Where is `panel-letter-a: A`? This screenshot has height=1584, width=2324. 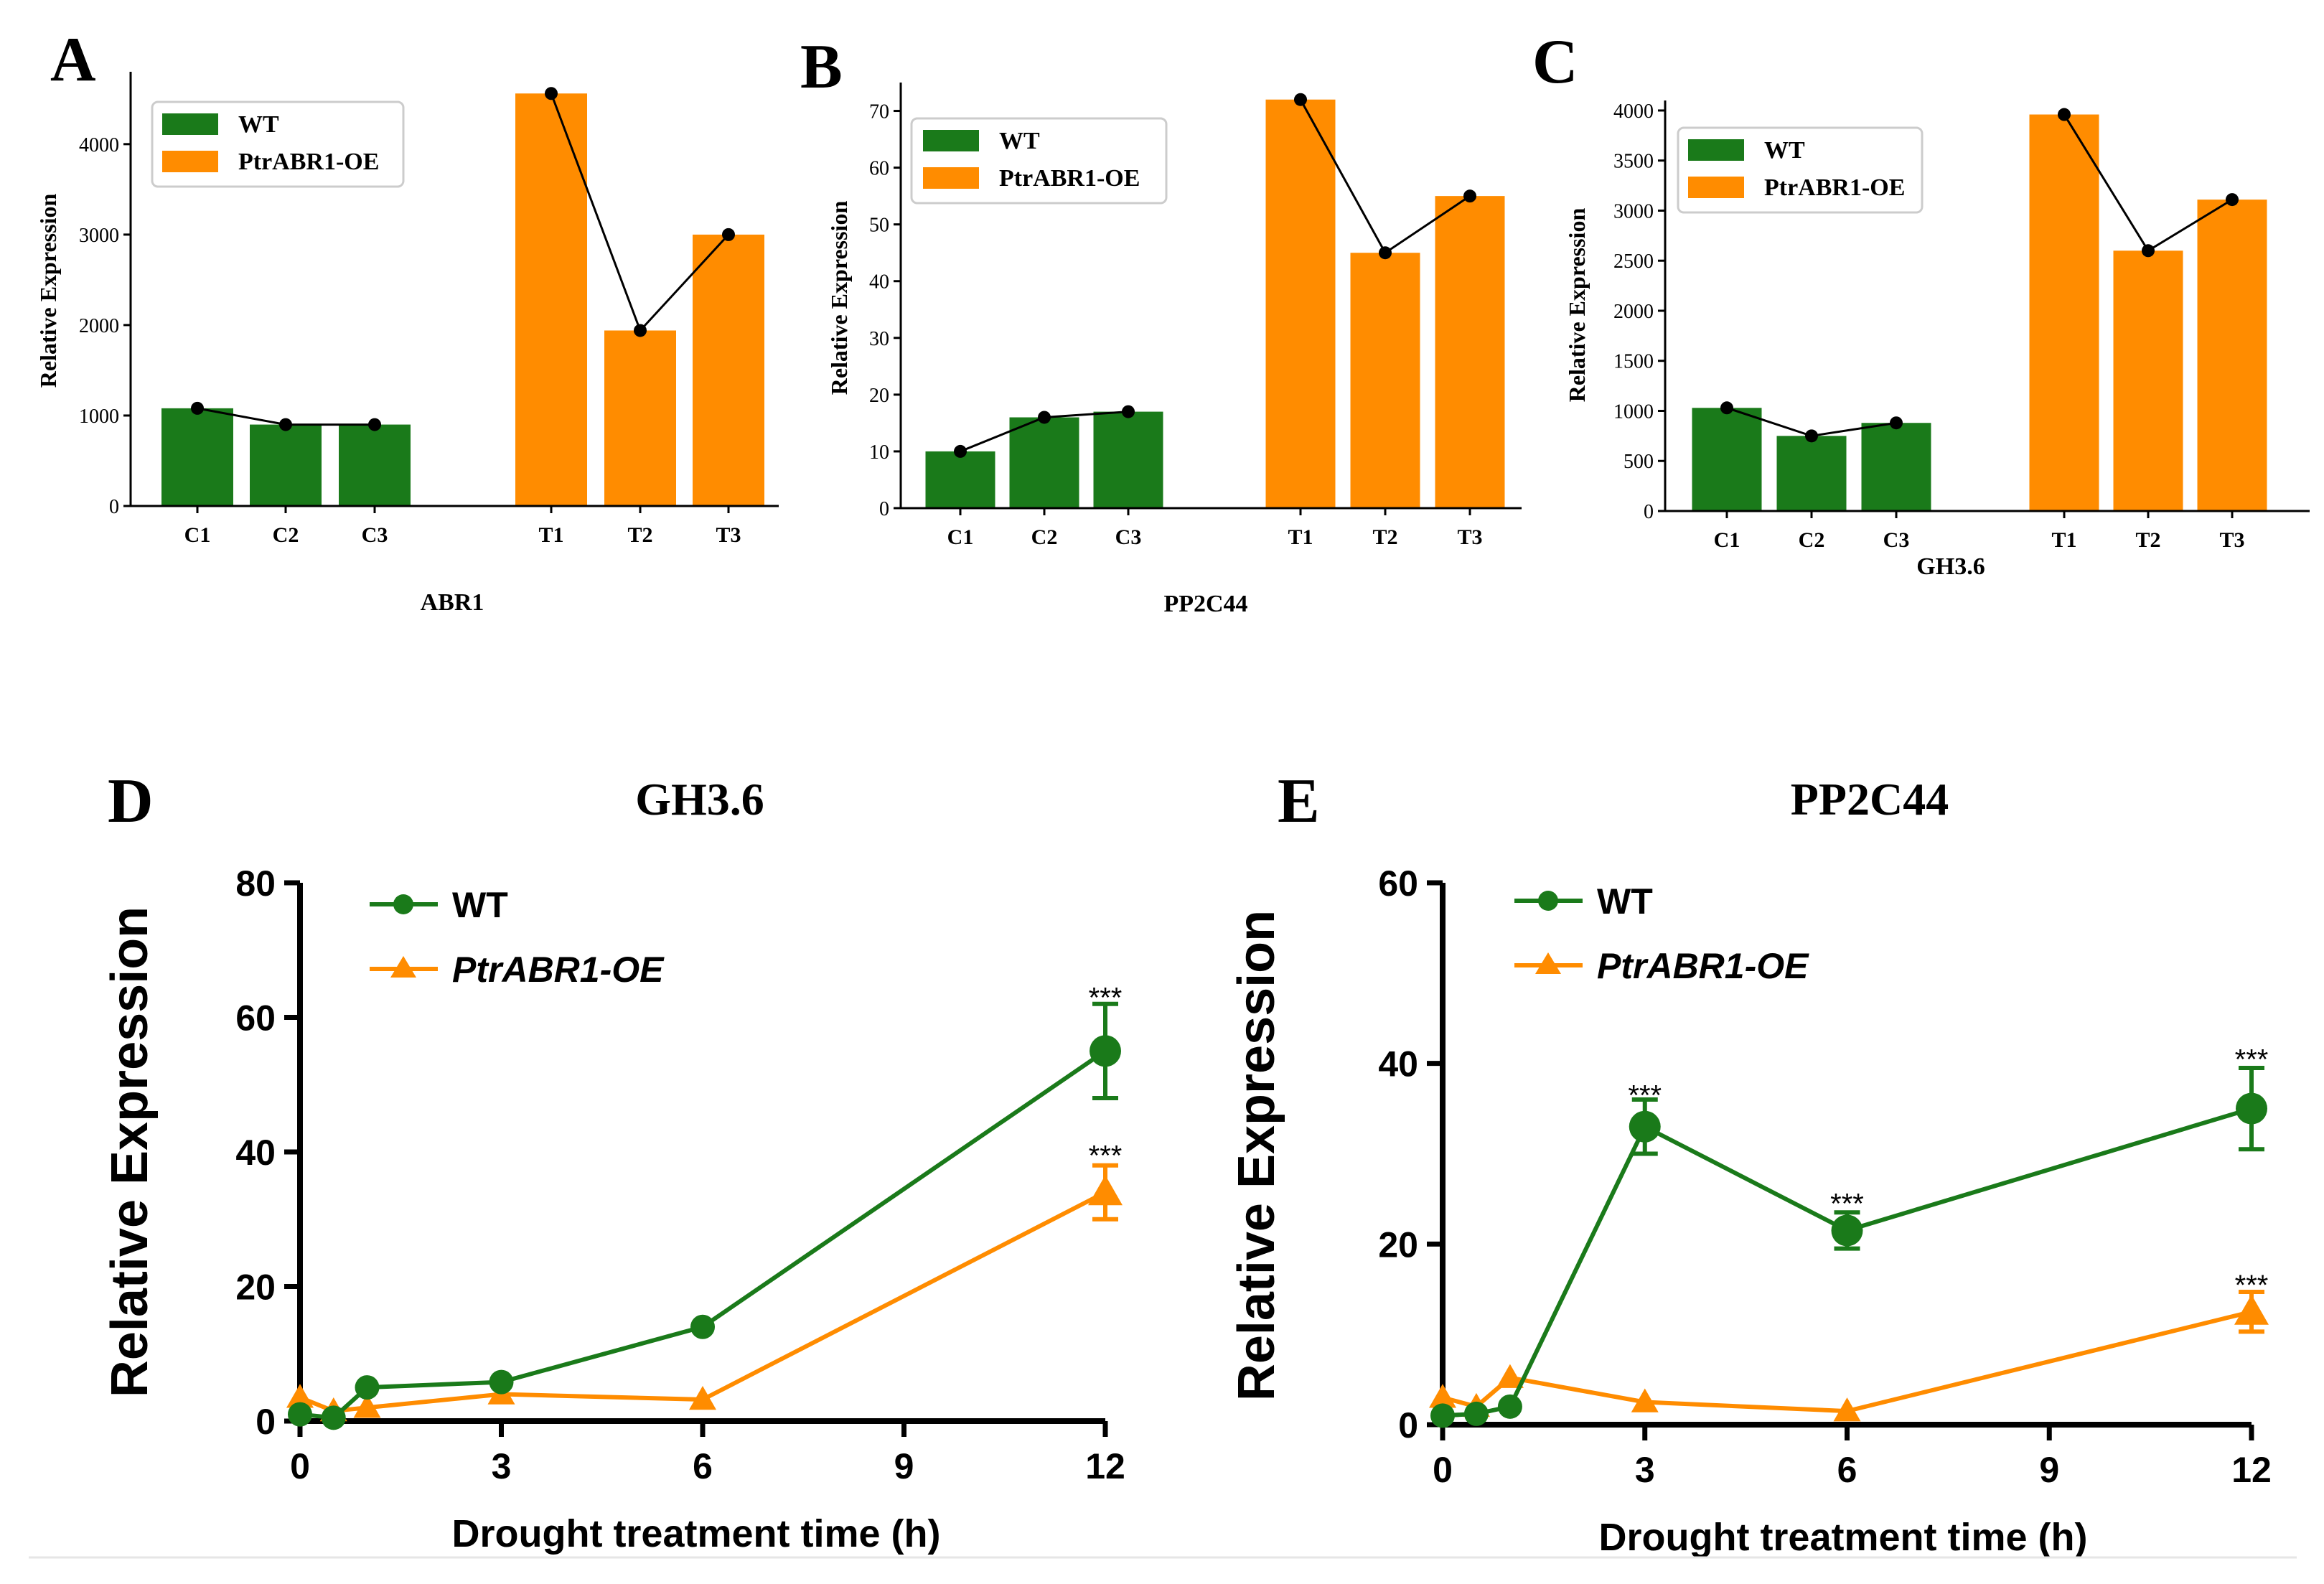
panel-letter-a: A is located at coordinates (73, 60).